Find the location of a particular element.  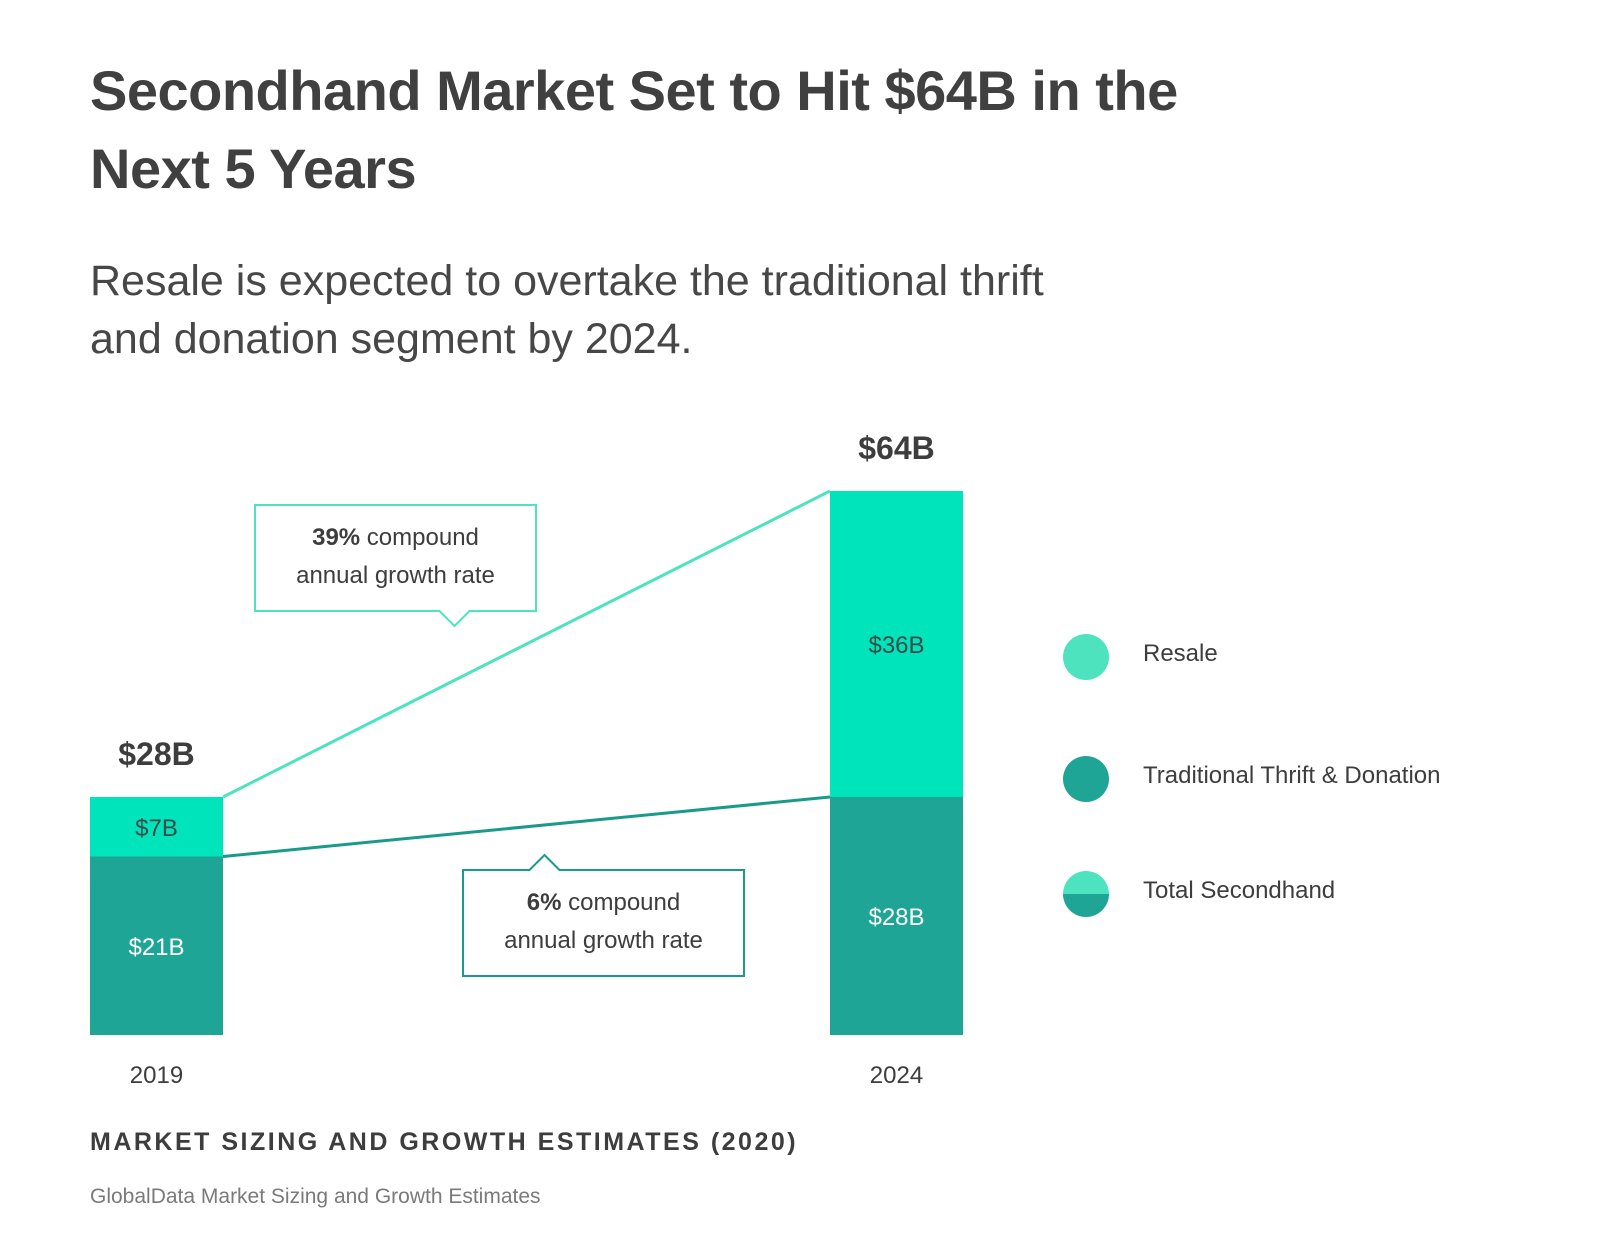

legend-item-2: Total Secondhand is located at coordinates (1199, 894).